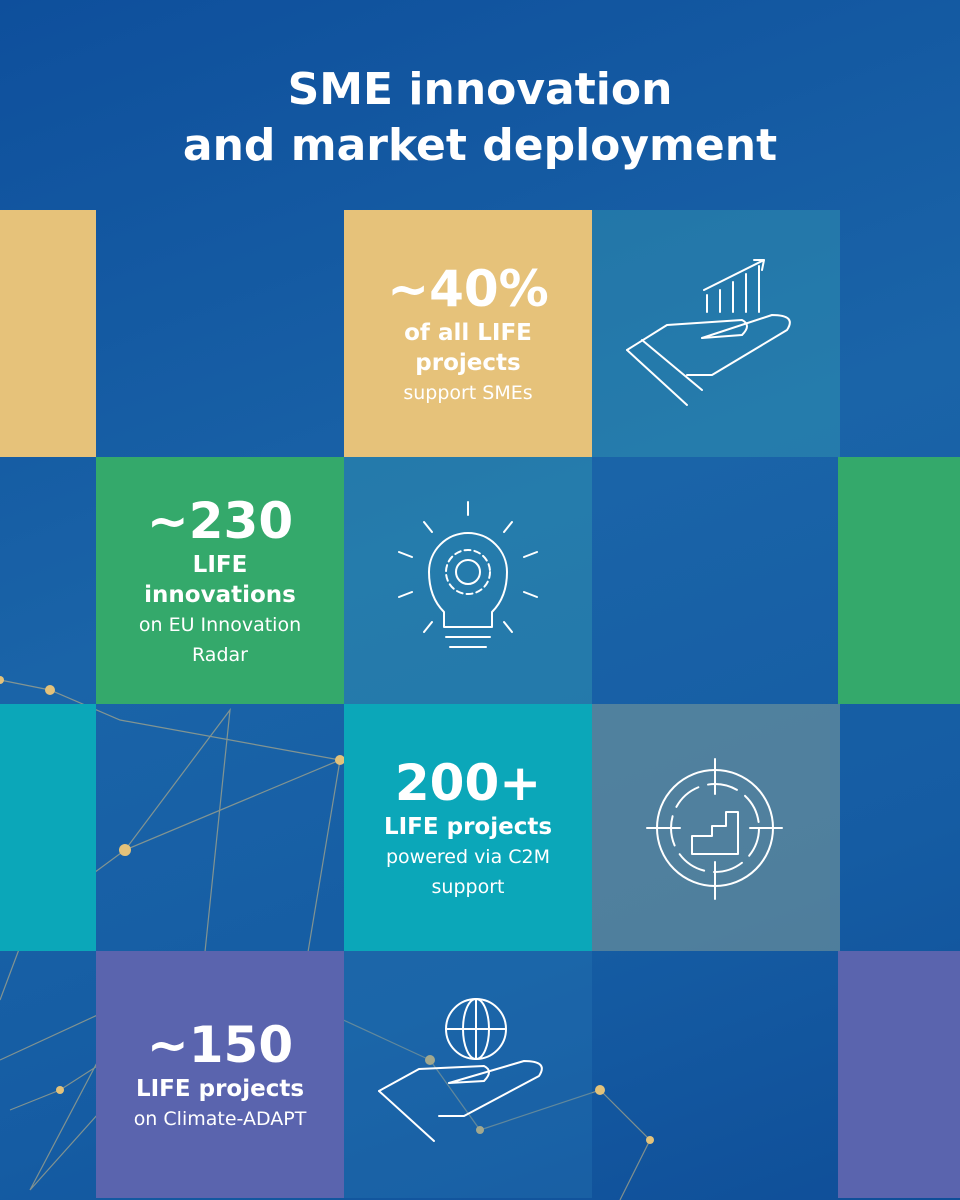 The height and width of the screenshot is (1200, 960). I want to click on stat-value: ~40%, so click(468, 288).